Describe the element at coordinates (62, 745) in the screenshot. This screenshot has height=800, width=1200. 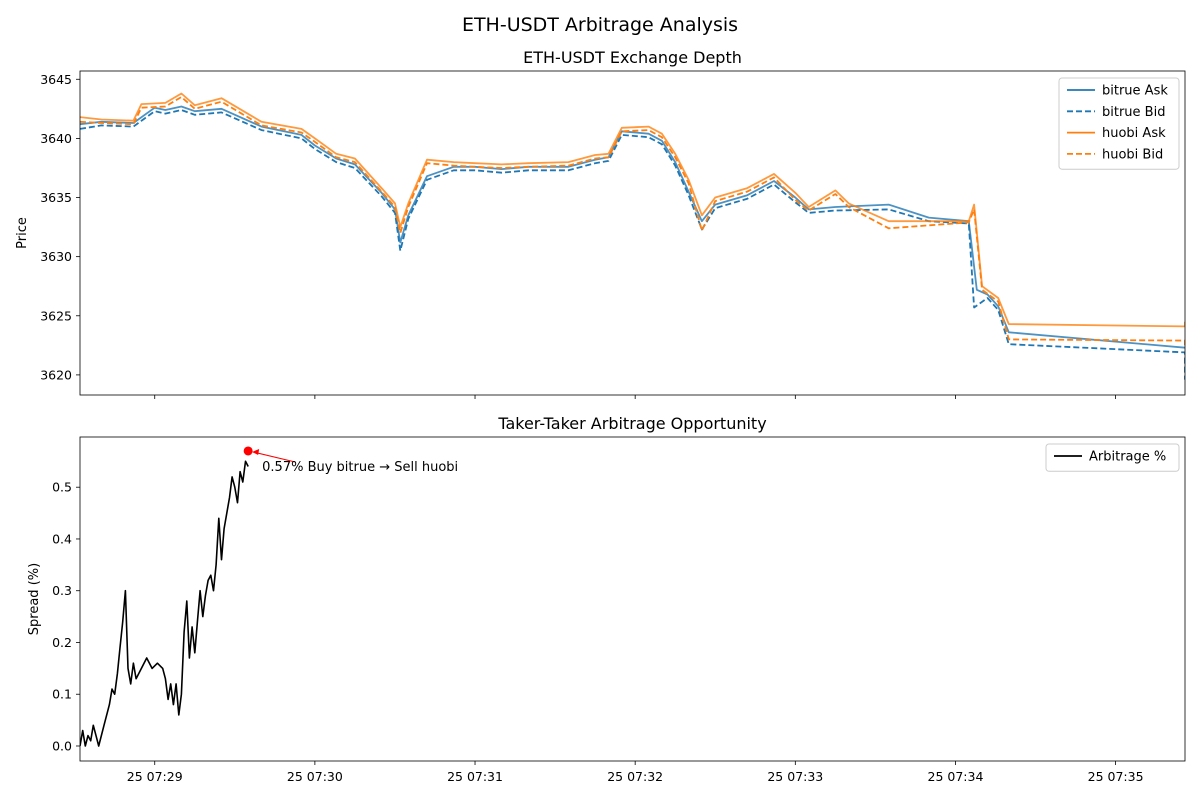
I see `y-tick-label: 0.0` at that location.